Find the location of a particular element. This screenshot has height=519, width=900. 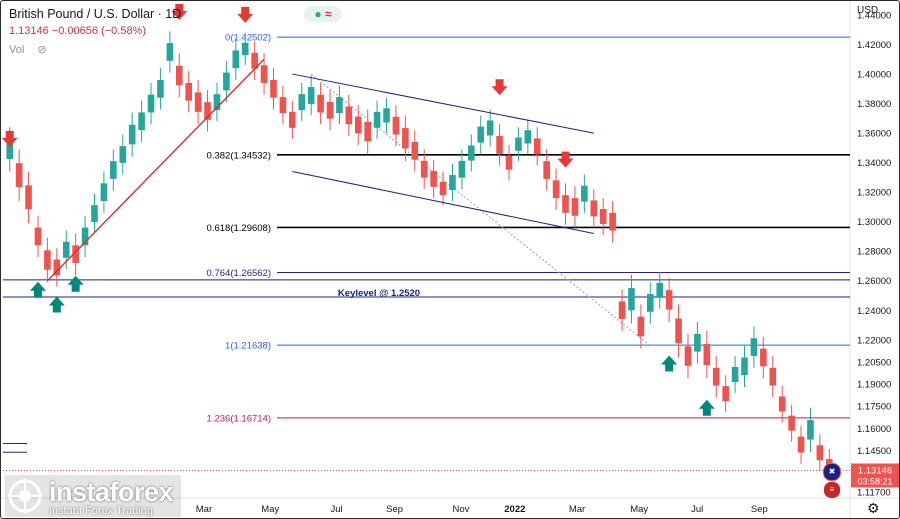

y-tick-label: 1.24000 is located at coordinates (874, 311).